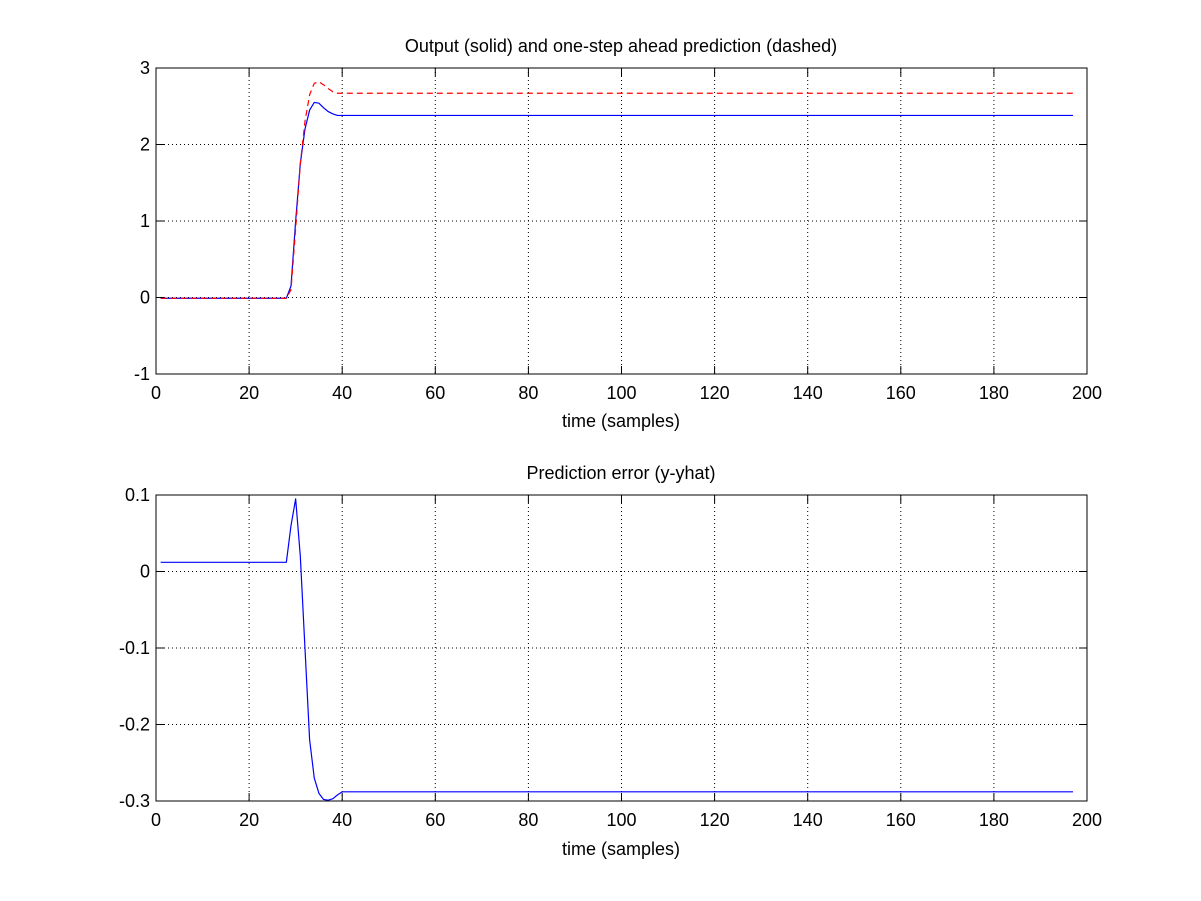 This screenshot has width=1201, height=901. What do you see at coordinates (901, 393) in the screenshot?
I see `output-prediction-xtick-label: 160` at bounding box center [901, 393].